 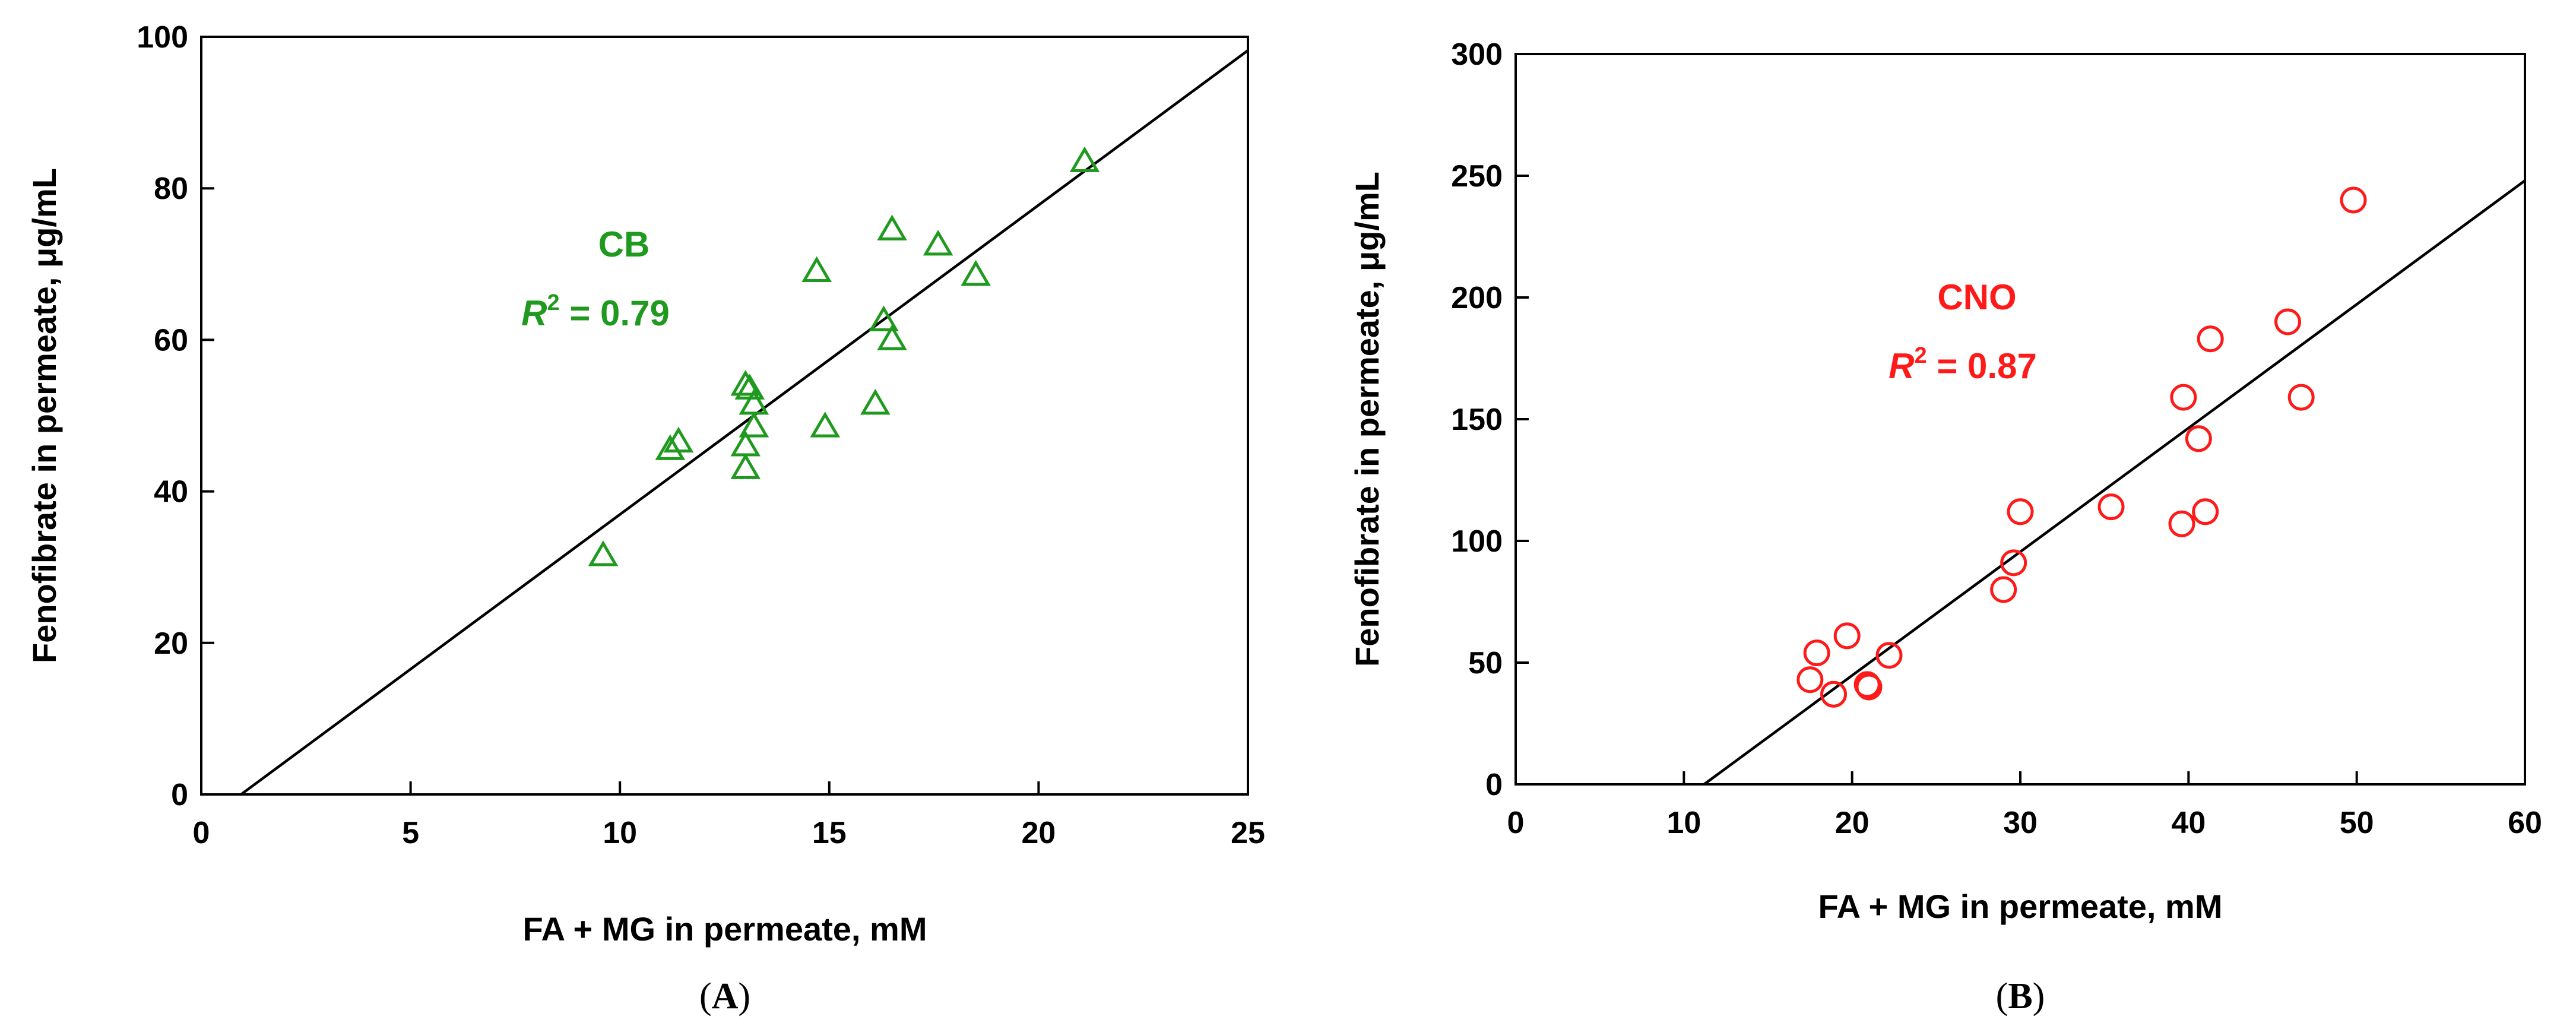 What do you see at coordinates (171, 492) in the screenshot?
I see `y-tick-label: 40` at bounding box center [171, 492].